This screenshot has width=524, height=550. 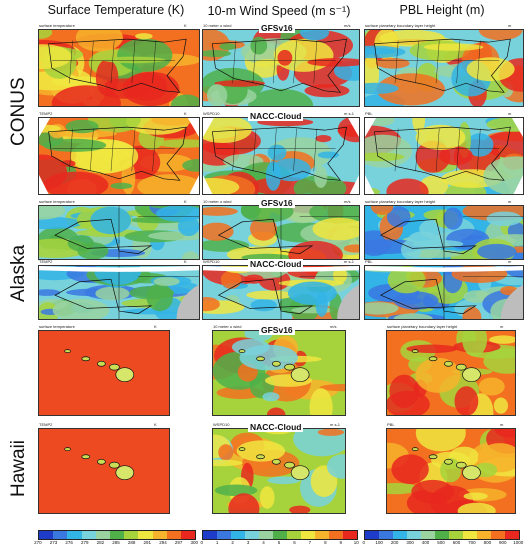 What do you see at coordinates (232, 542) in the screenshot?
I see `colorbar-tick-label: 2` at bounding box center [232, 542].